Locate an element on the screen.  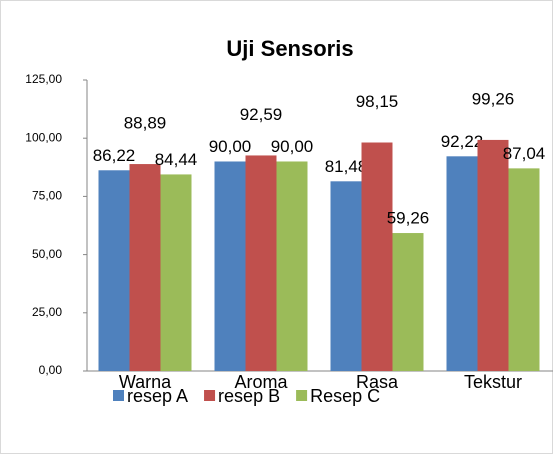
x-tick-label: Tekstur is located at coordinates (493, 382).